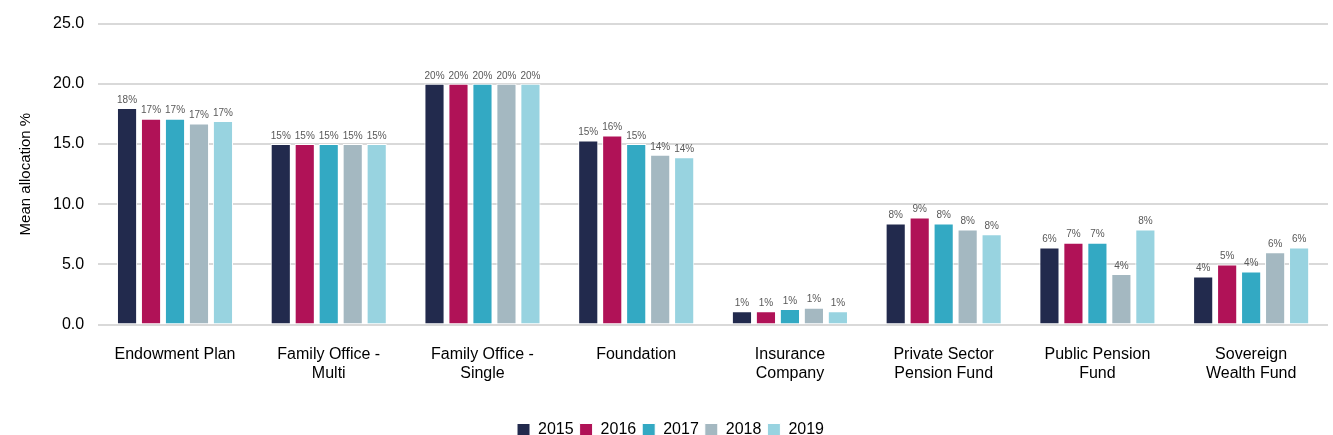 This screenshot has width=1333, height=435. What do you see at coordinates (127, 99) in the screenshot?
I see `data-label: 18%` at bounding box center [127, 99].